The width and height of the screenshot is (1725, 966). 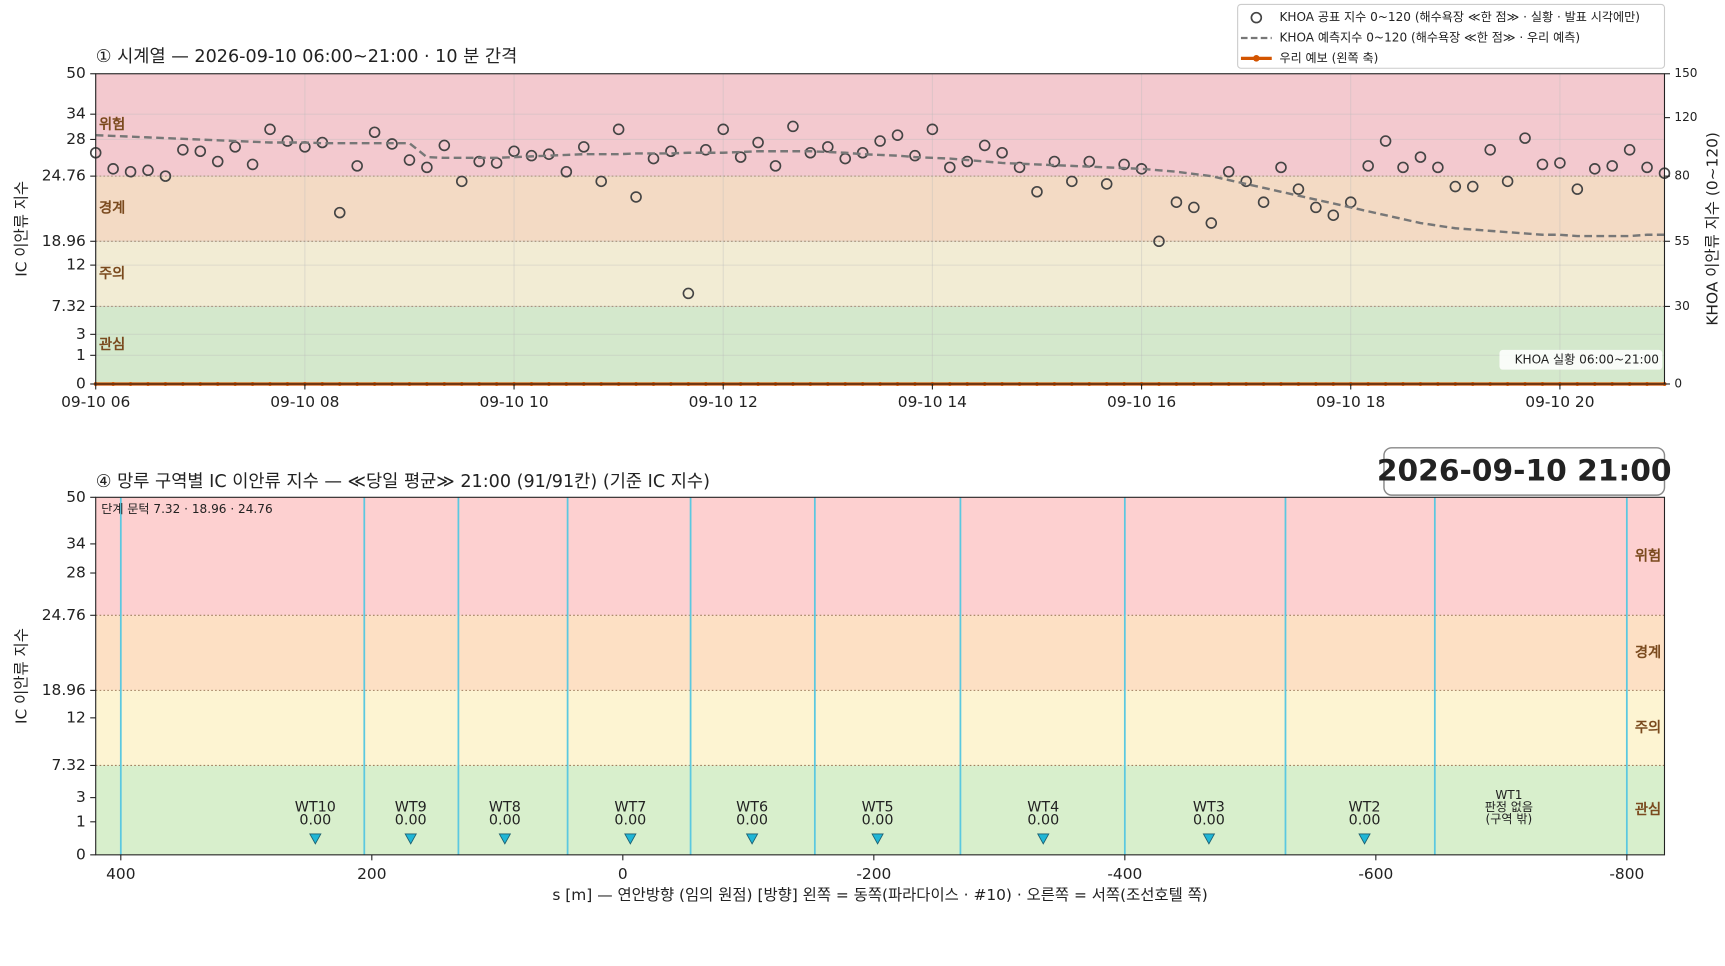 What do you see at coordinates (1648, 809) in the screenshot?
I see `band-label: 관심` at bounding box center [1648, 809].